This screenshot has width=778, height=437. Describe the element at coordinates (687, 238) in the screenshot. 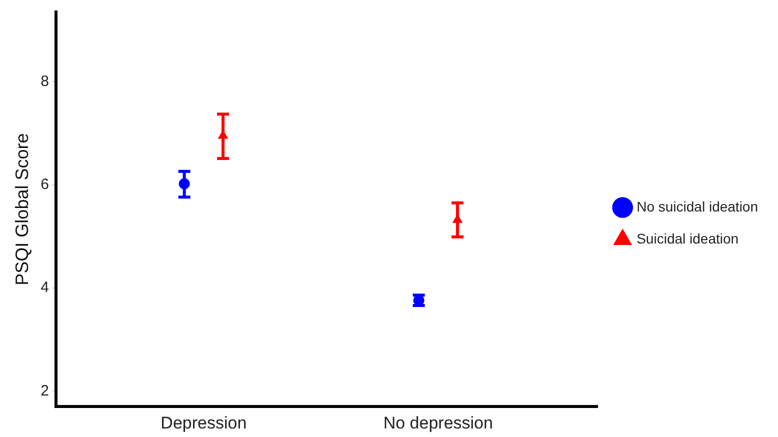

I see `legend-label: Suicidal ideation` at that location.